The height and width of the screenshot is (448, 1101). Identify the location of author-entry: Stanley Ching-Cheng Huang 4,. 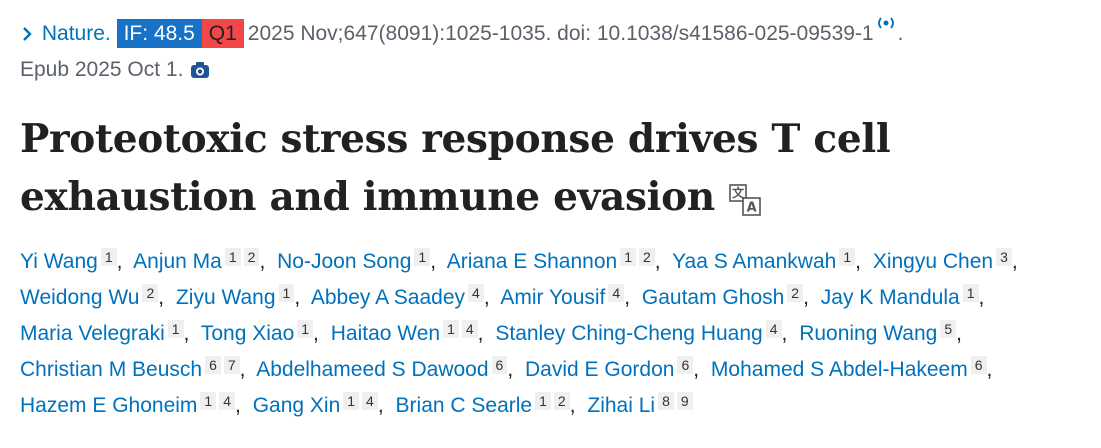
(644, 332).